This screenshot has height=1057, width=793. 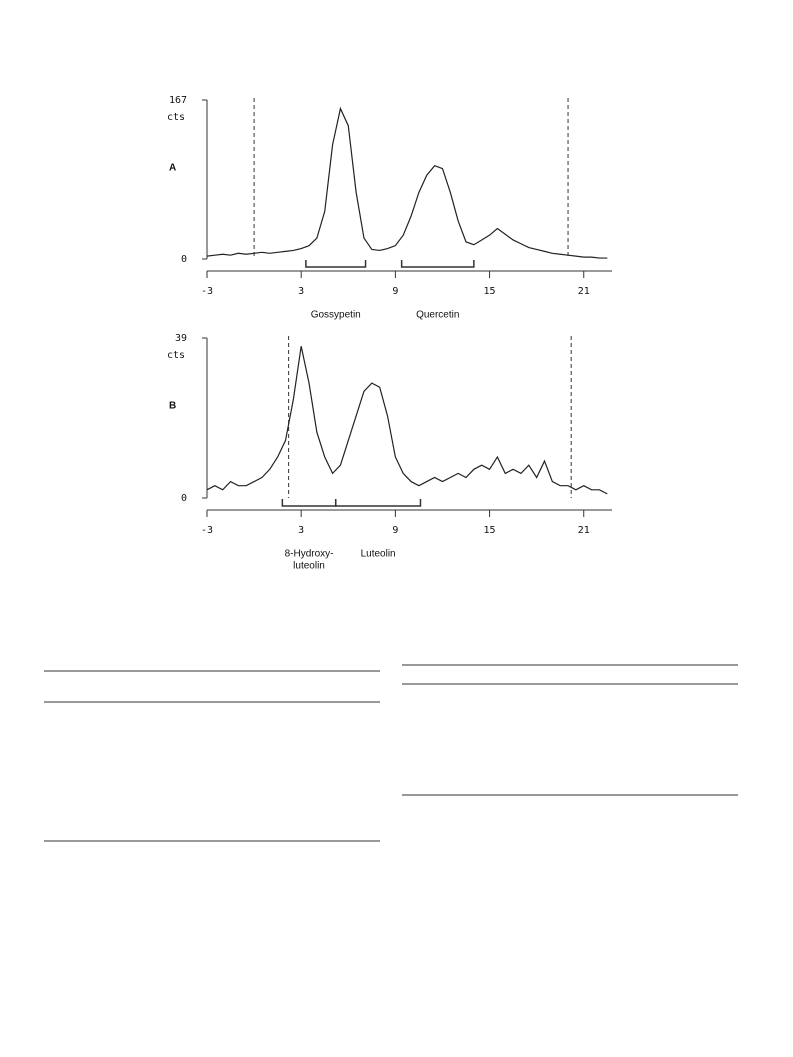 What do you see at coordinates (437, 315) in the screenshot?
I see `region-label: Quercetin` at bounding box center [437, 315].